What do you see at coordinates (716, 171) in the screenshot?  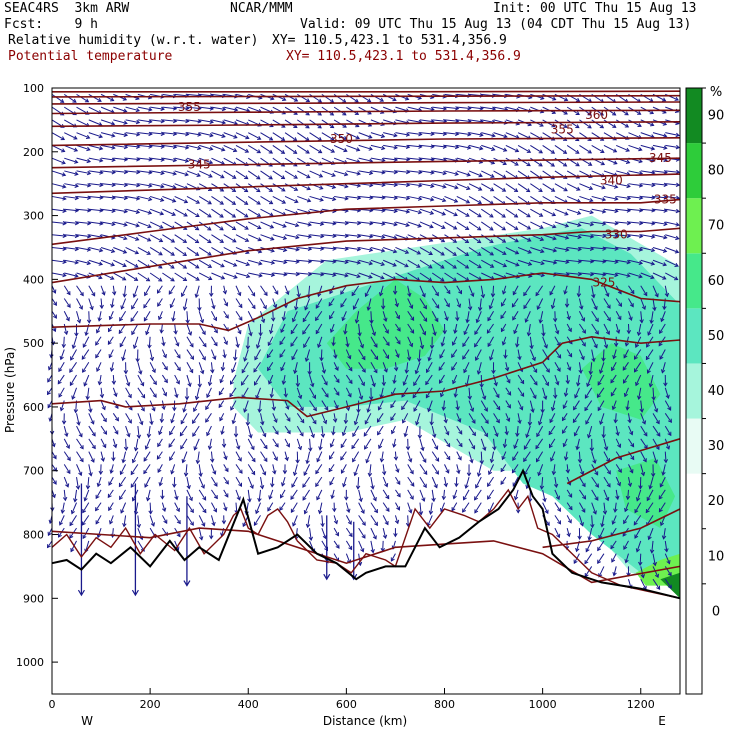 I see `colorbar-tick-label: 80` at bounding box center [716, 171].